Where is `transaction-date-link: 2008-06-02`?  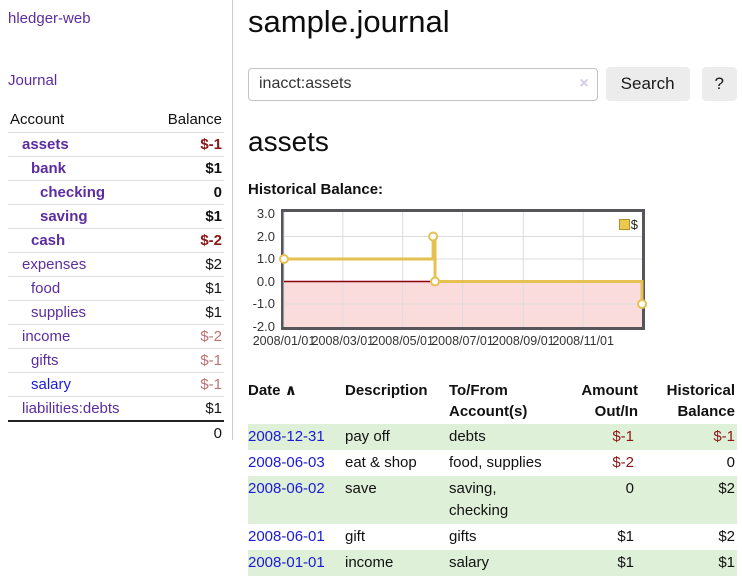
transaction-date-link: 2008-06-02 is located at coordinates (286, 488).